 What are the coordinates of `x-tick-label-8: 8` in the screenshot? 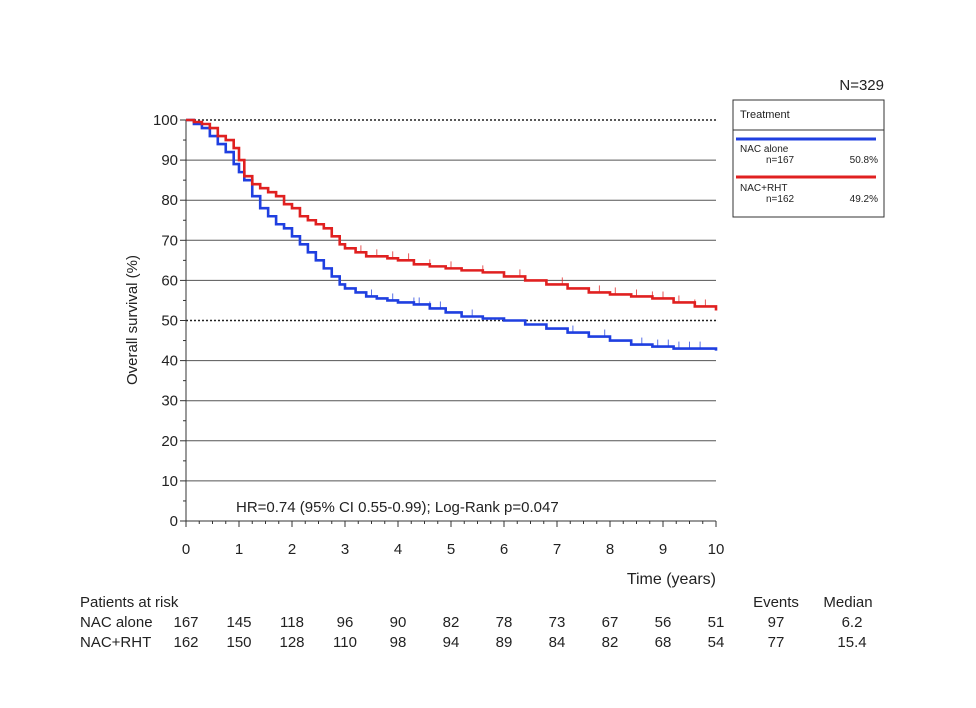 It's located at (610, 549).